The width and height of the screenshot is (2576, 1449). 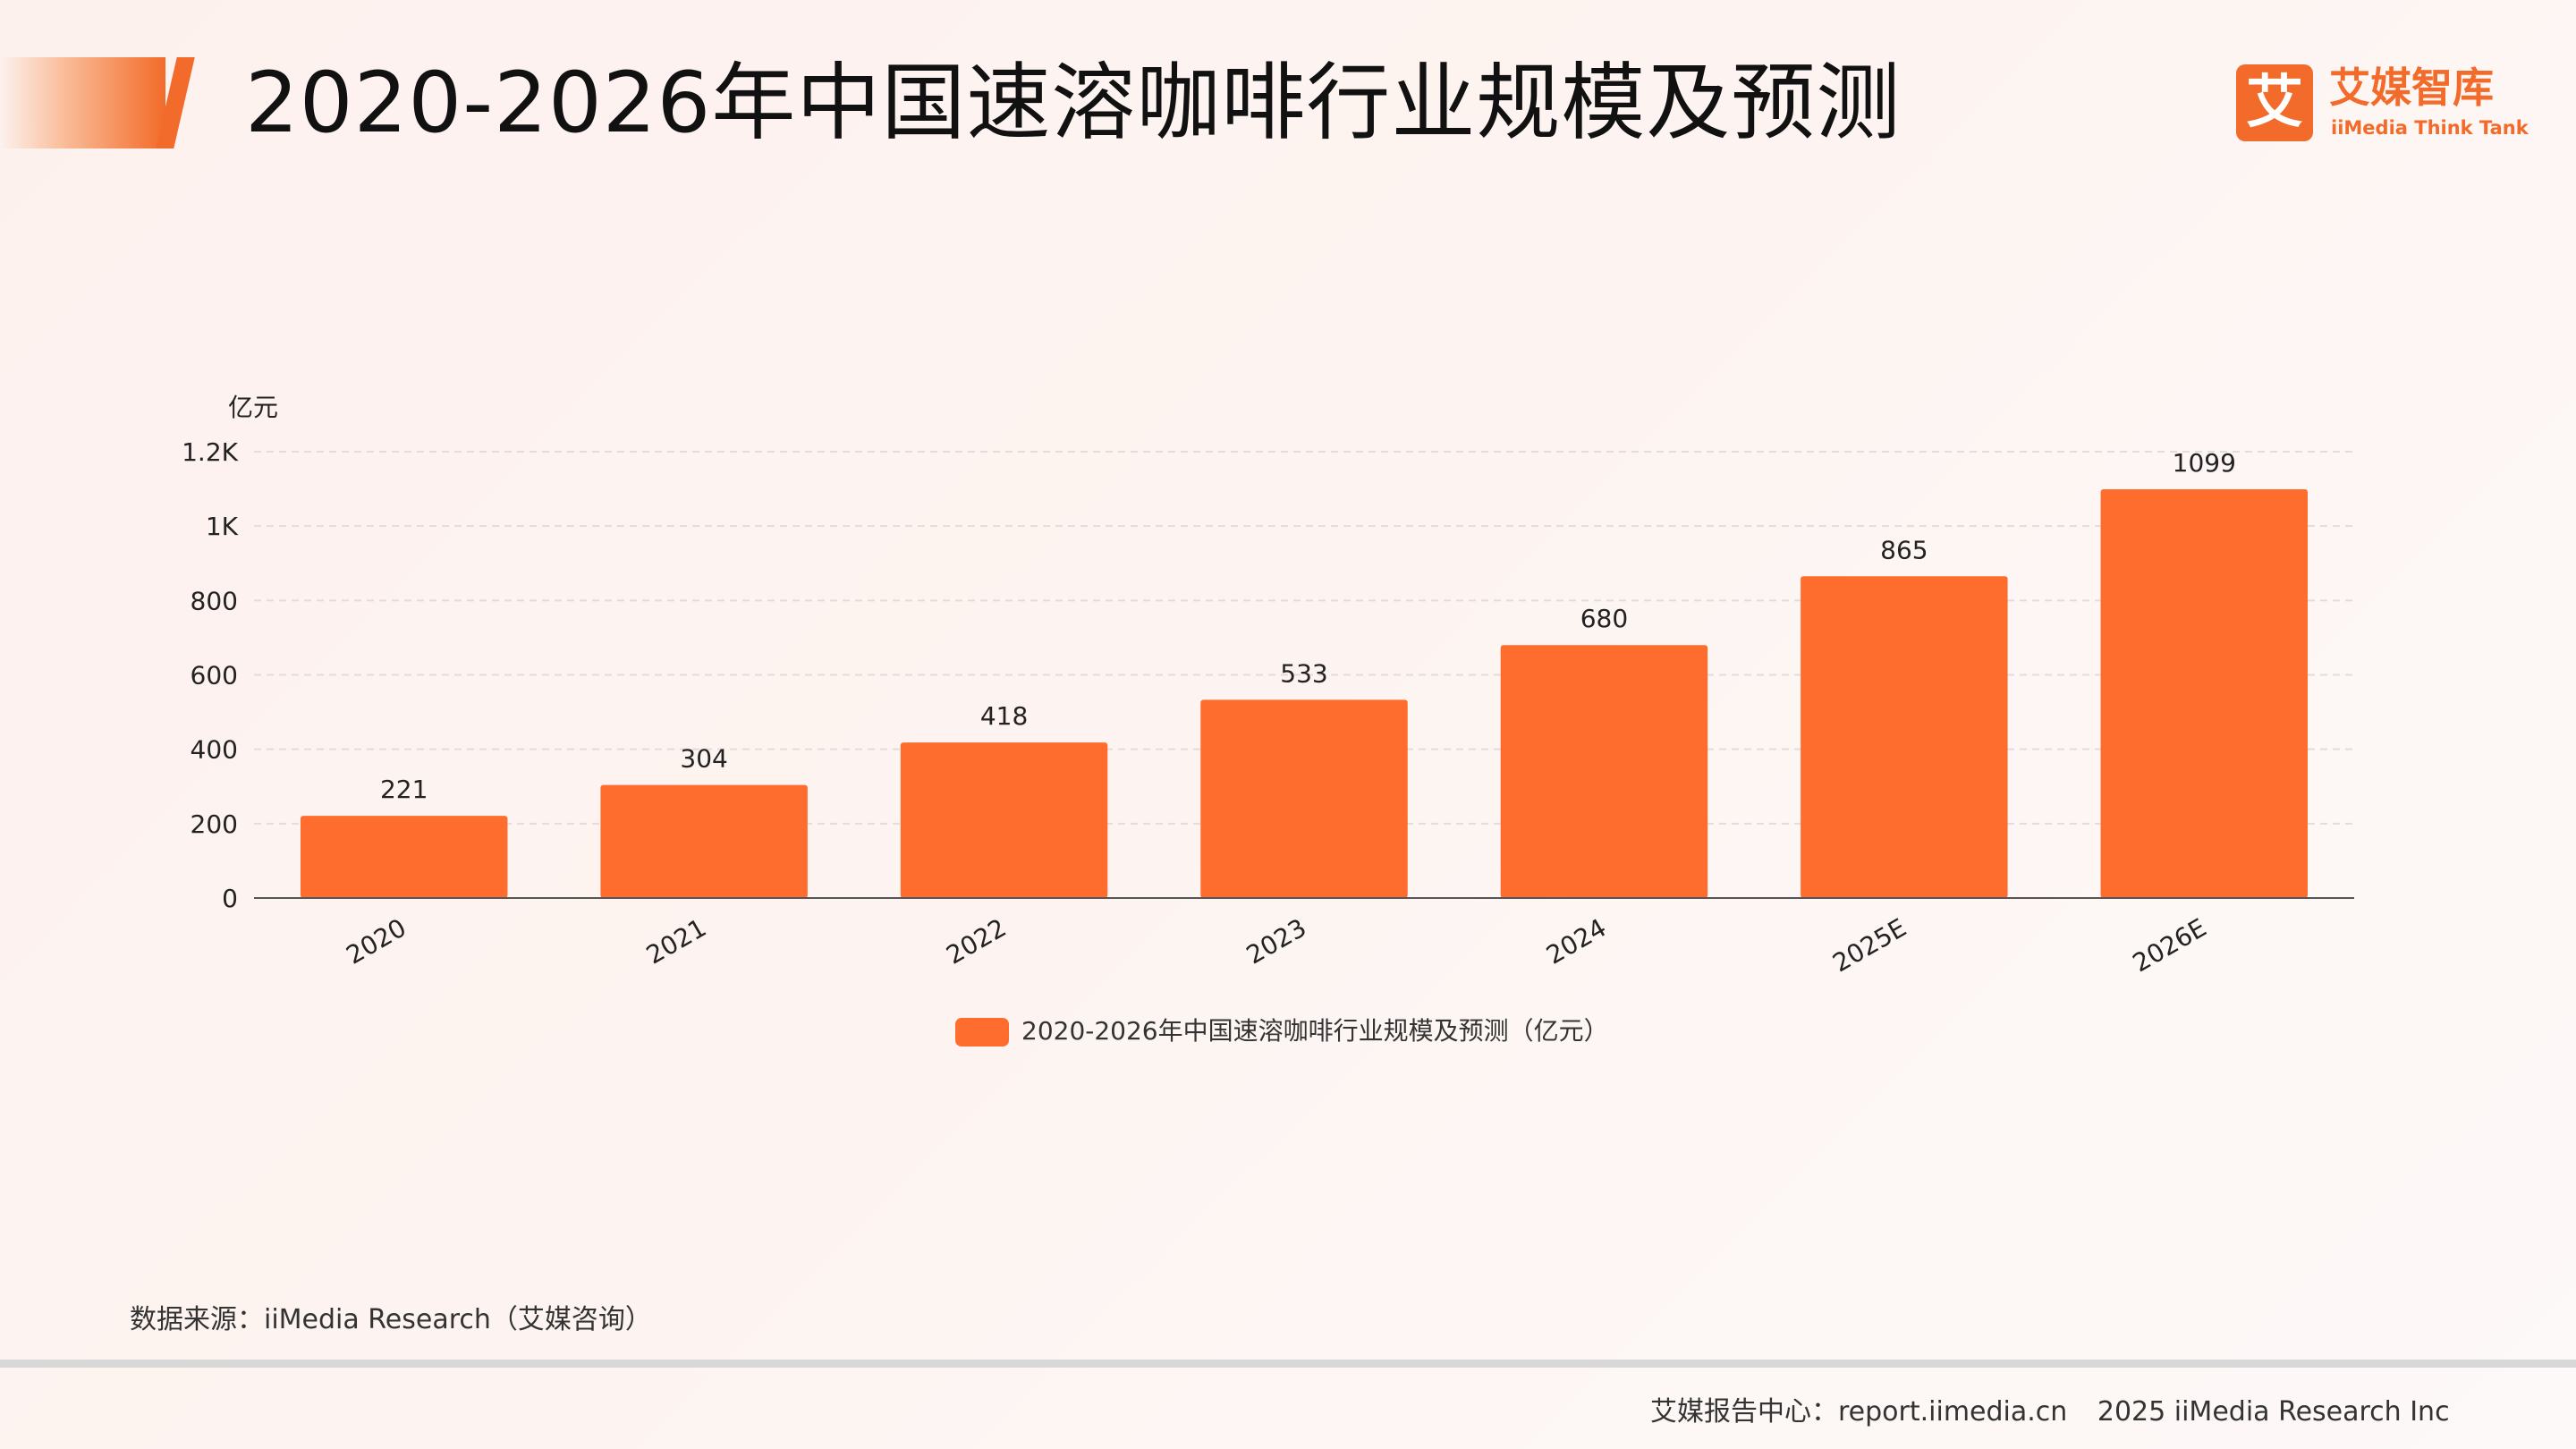 What do you see at coordinates (404, 789) in the screenshot?
I see `data-label: 221` at bounding box center [404, 789].